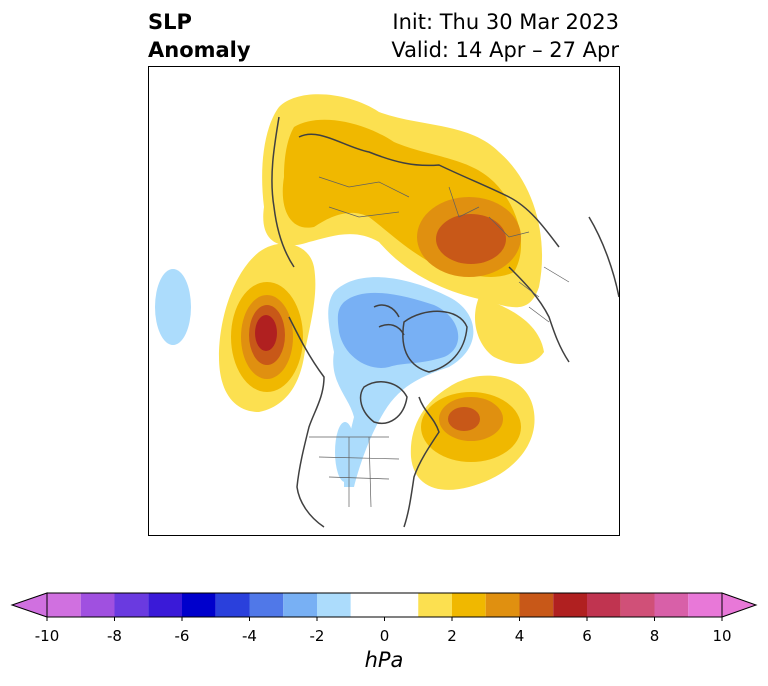 This screenshot has width=768, height=686. I want to click on colorbar-tick-label: 0, so click(384, 636).